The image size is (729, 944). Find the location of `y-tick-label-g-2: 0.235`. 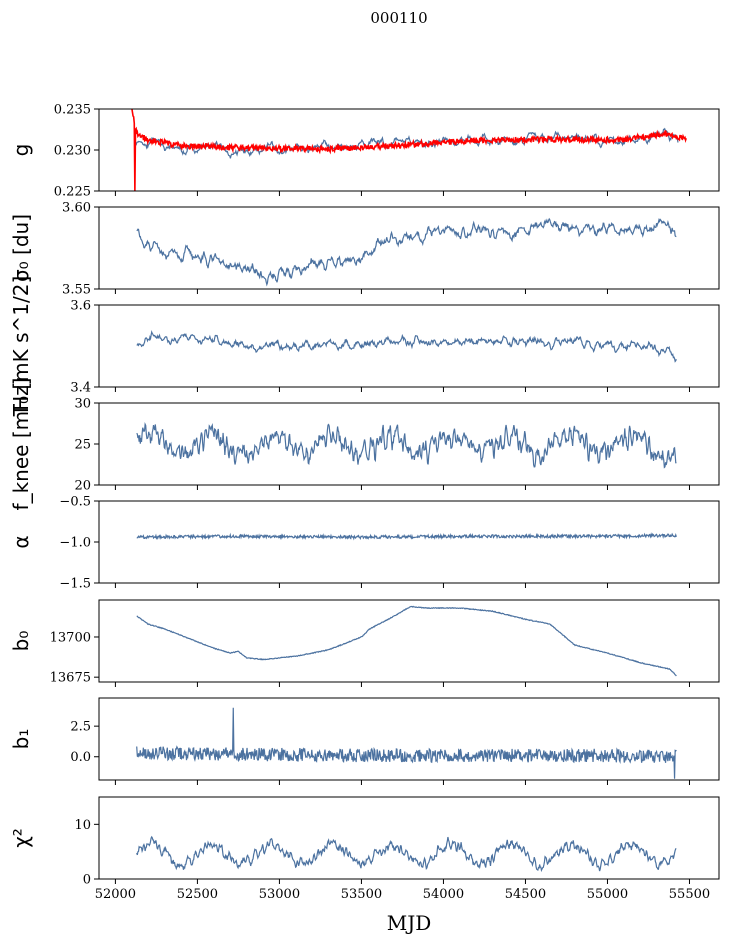

y-tick-label-g-2: 0.235 is located at coordinates (72, 110).